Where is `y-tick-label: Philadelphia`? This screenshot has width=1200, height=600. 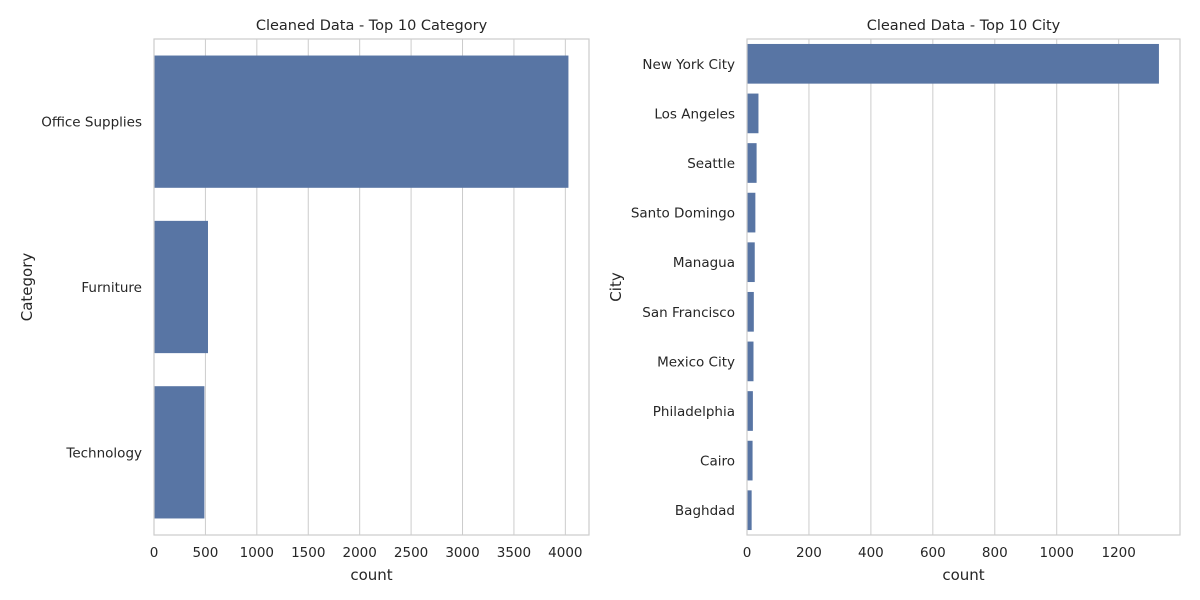
y-tick-label: Philadelphia is located at coordinates (694, 412).